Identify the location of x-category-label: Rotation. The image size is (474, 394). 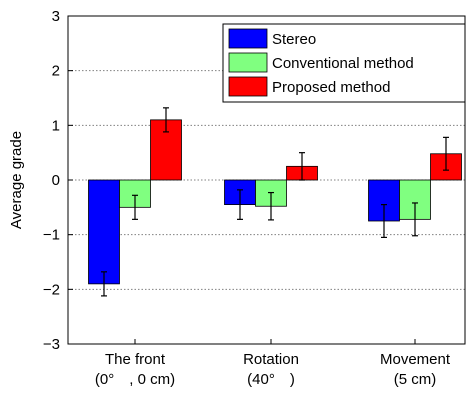
(271, 359).